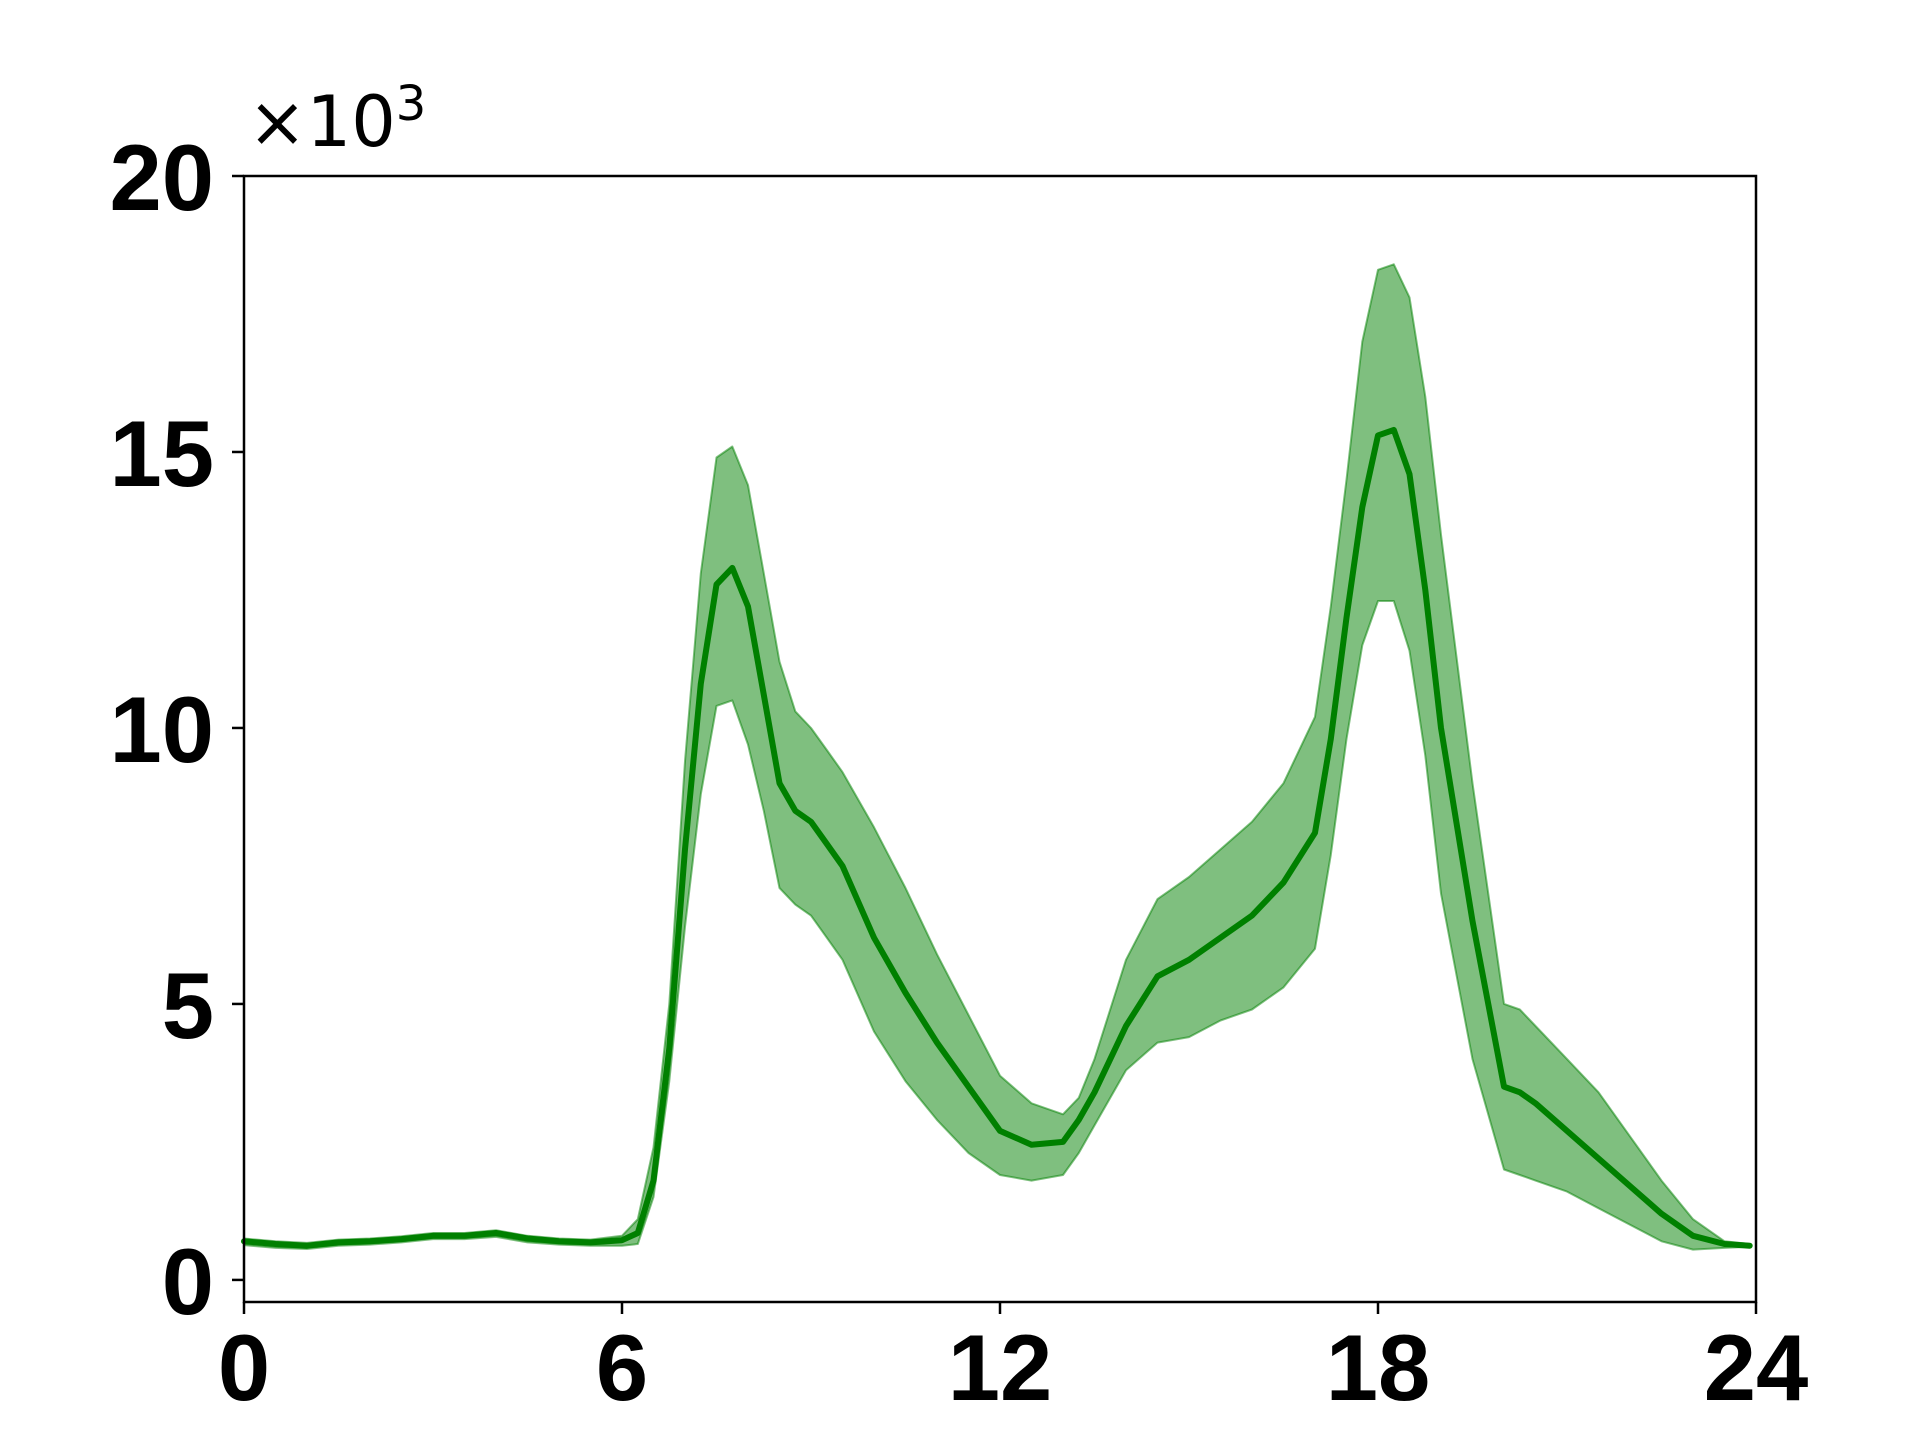  I want to click on y-tick-label: 5, so click(188, 1005).